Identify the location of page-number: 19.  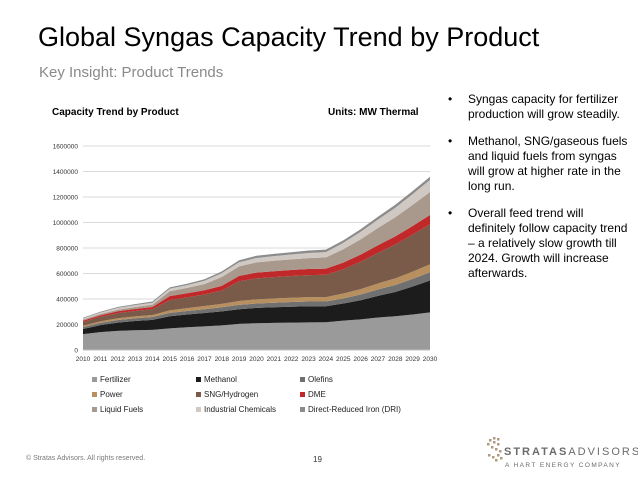
(317, 459).